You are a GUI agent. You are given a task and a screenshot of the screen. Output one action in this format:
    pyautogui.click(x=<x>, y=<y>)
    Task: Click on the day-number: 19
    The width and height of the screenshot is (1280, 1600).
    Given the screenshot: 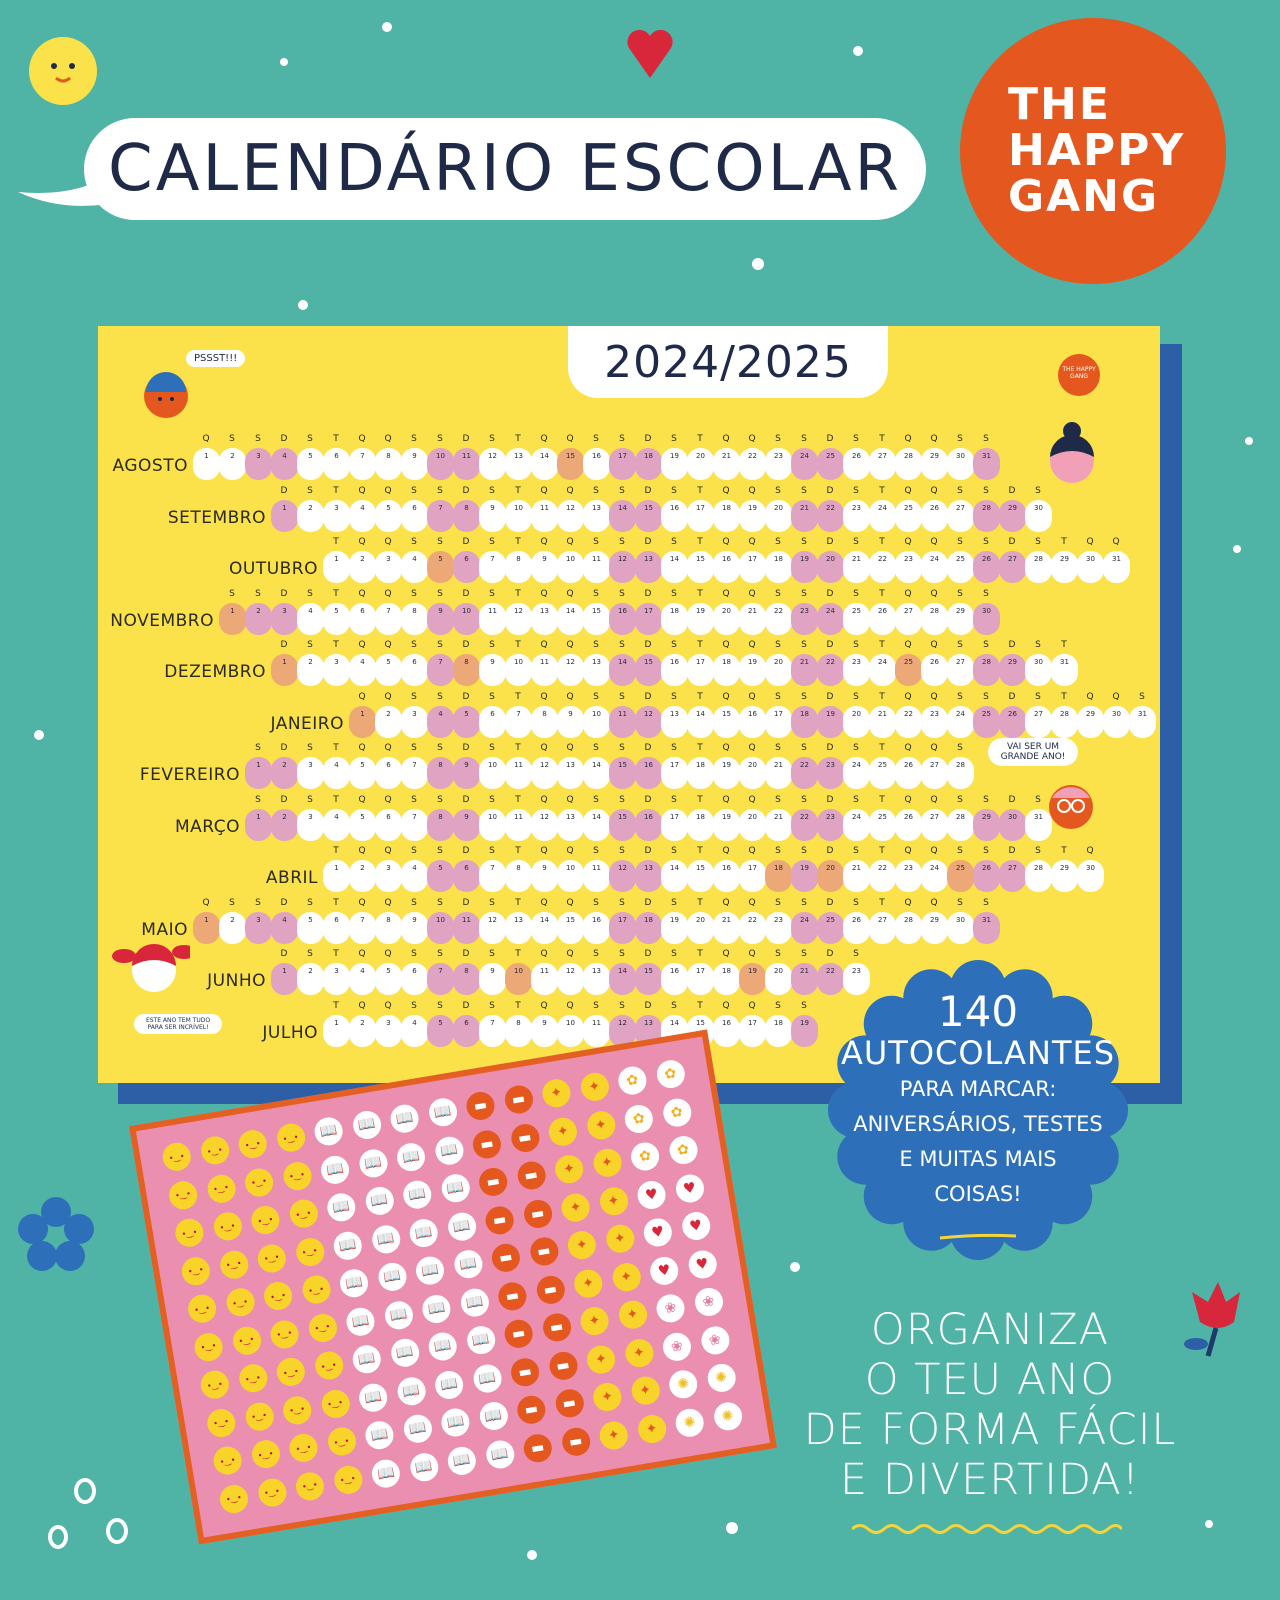 What is the action you would take?
    pyautogui.click(x=830, y=713)
    